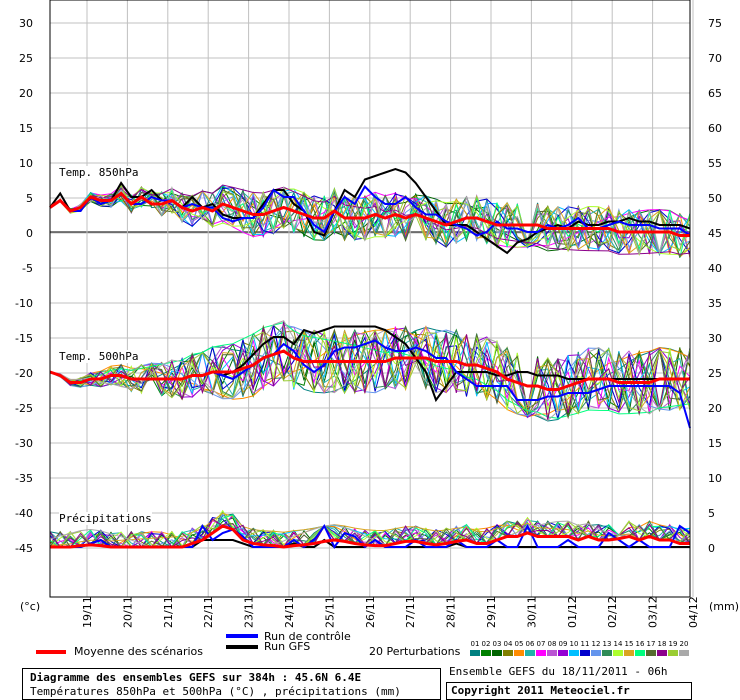  Describe the element at coordinates (715, 443) in the screenshot. I see `right-tick-label: 15` at that location.